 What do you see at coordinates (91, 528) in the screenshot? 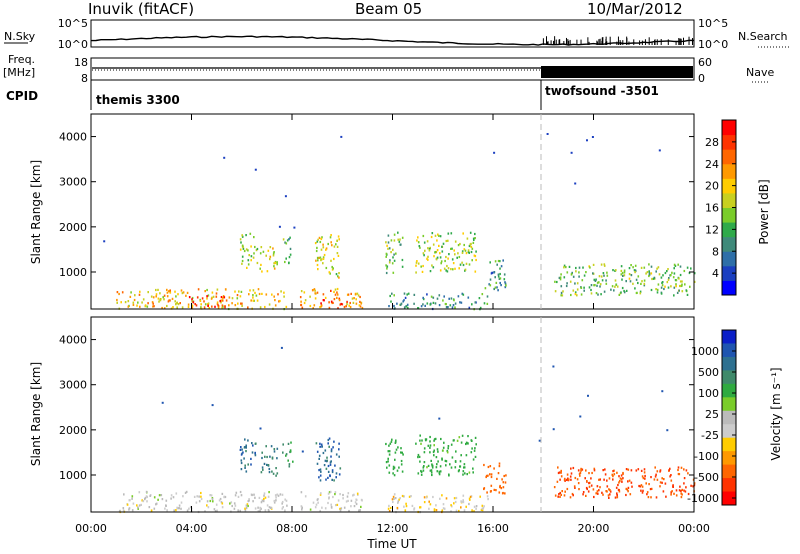
I see `x-tick-label: 00:00` at bounding box center [91, 528].